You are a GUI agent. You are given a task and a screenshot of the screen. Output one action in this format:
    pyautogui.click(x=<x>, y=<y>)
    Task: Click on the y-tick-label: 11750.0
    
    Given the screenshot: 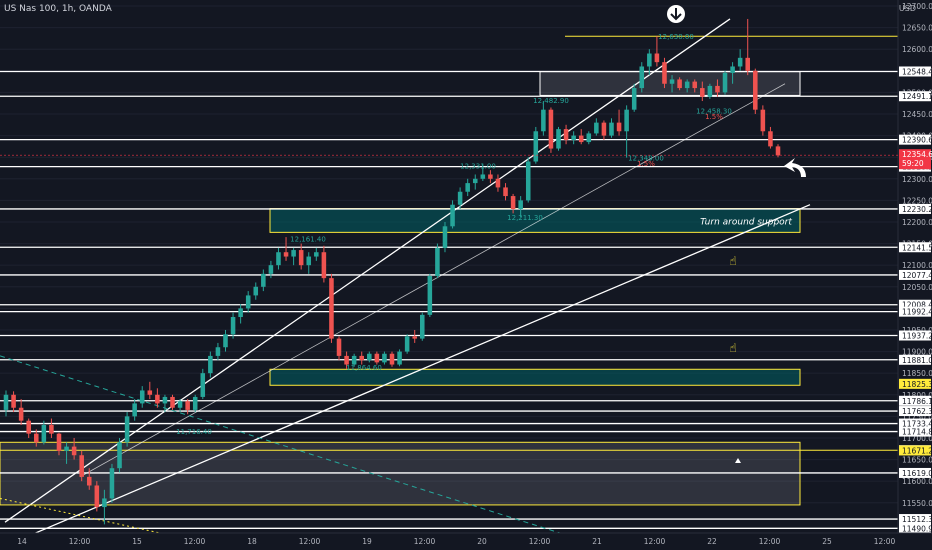 What is the action you would take?
    pyautogui.click(x=917, y=416)
    